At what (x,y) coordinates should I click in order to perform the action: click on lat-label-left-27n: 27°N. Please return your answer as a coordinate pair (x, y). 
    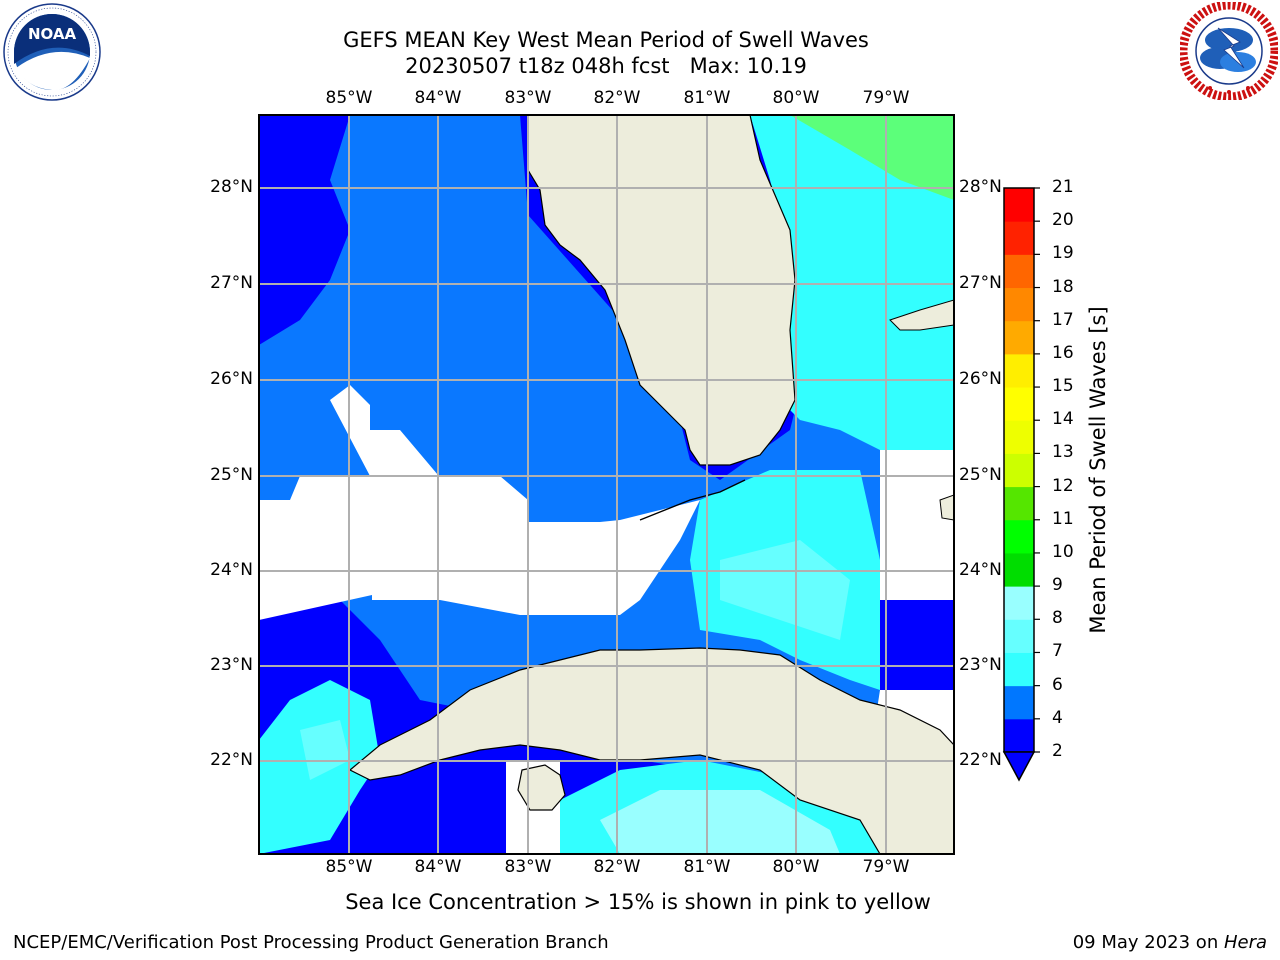
    Looking at the image, I should click on (231, 283).